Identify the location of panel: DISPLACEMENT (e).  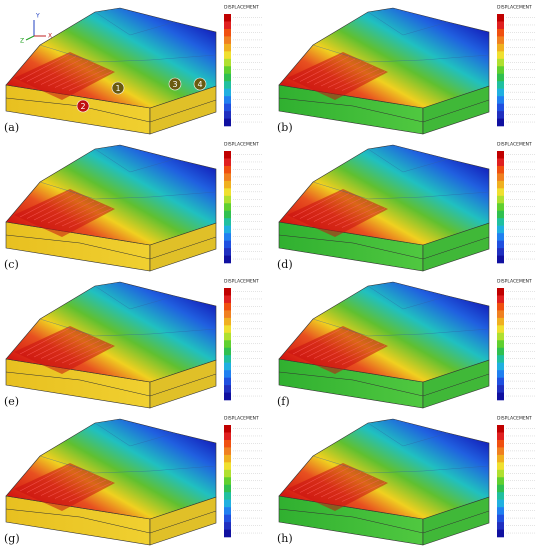
(133, 344).